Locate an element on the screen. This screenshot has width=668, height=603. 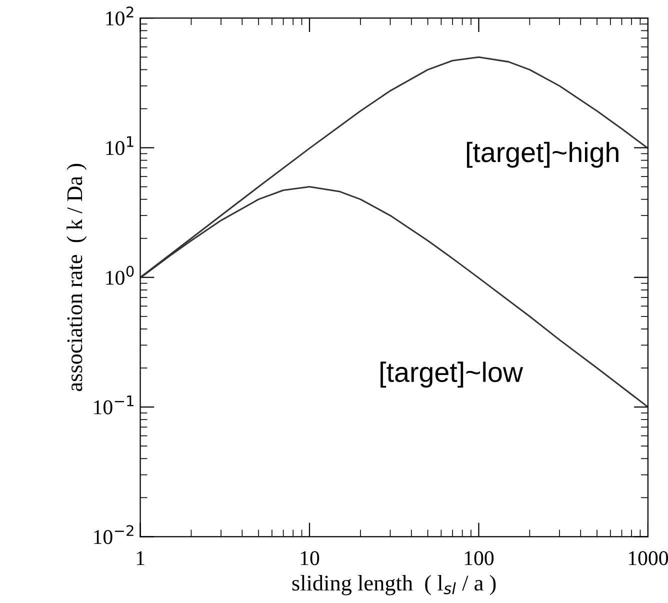
x-tick-label: 10 is located at coordinates (310, 558).